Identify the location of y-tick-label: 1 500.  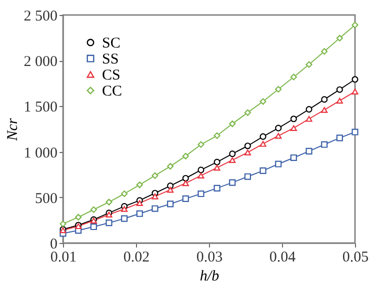
(41, 108).